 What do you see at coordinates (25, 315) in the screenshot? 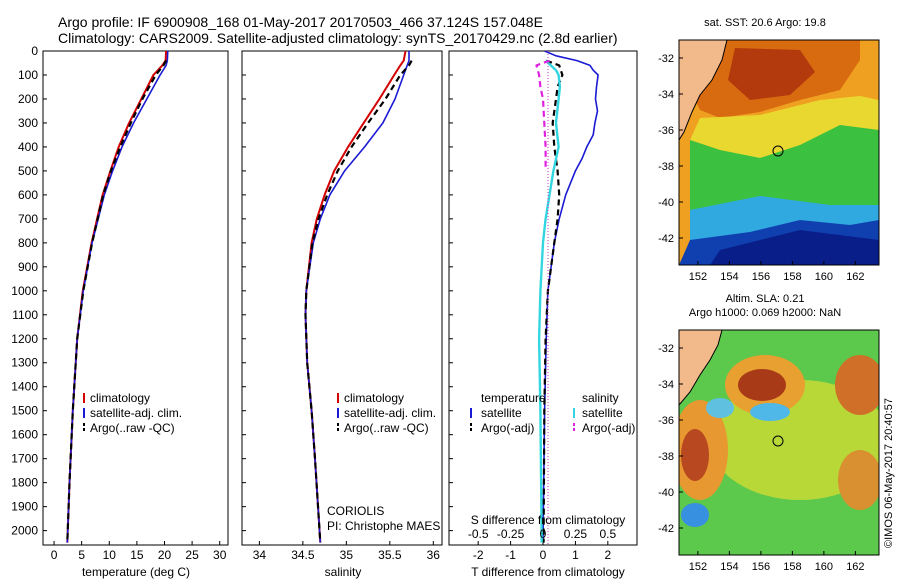
I see `depth-tick-label: 1100` at bounding box center [25, 315].